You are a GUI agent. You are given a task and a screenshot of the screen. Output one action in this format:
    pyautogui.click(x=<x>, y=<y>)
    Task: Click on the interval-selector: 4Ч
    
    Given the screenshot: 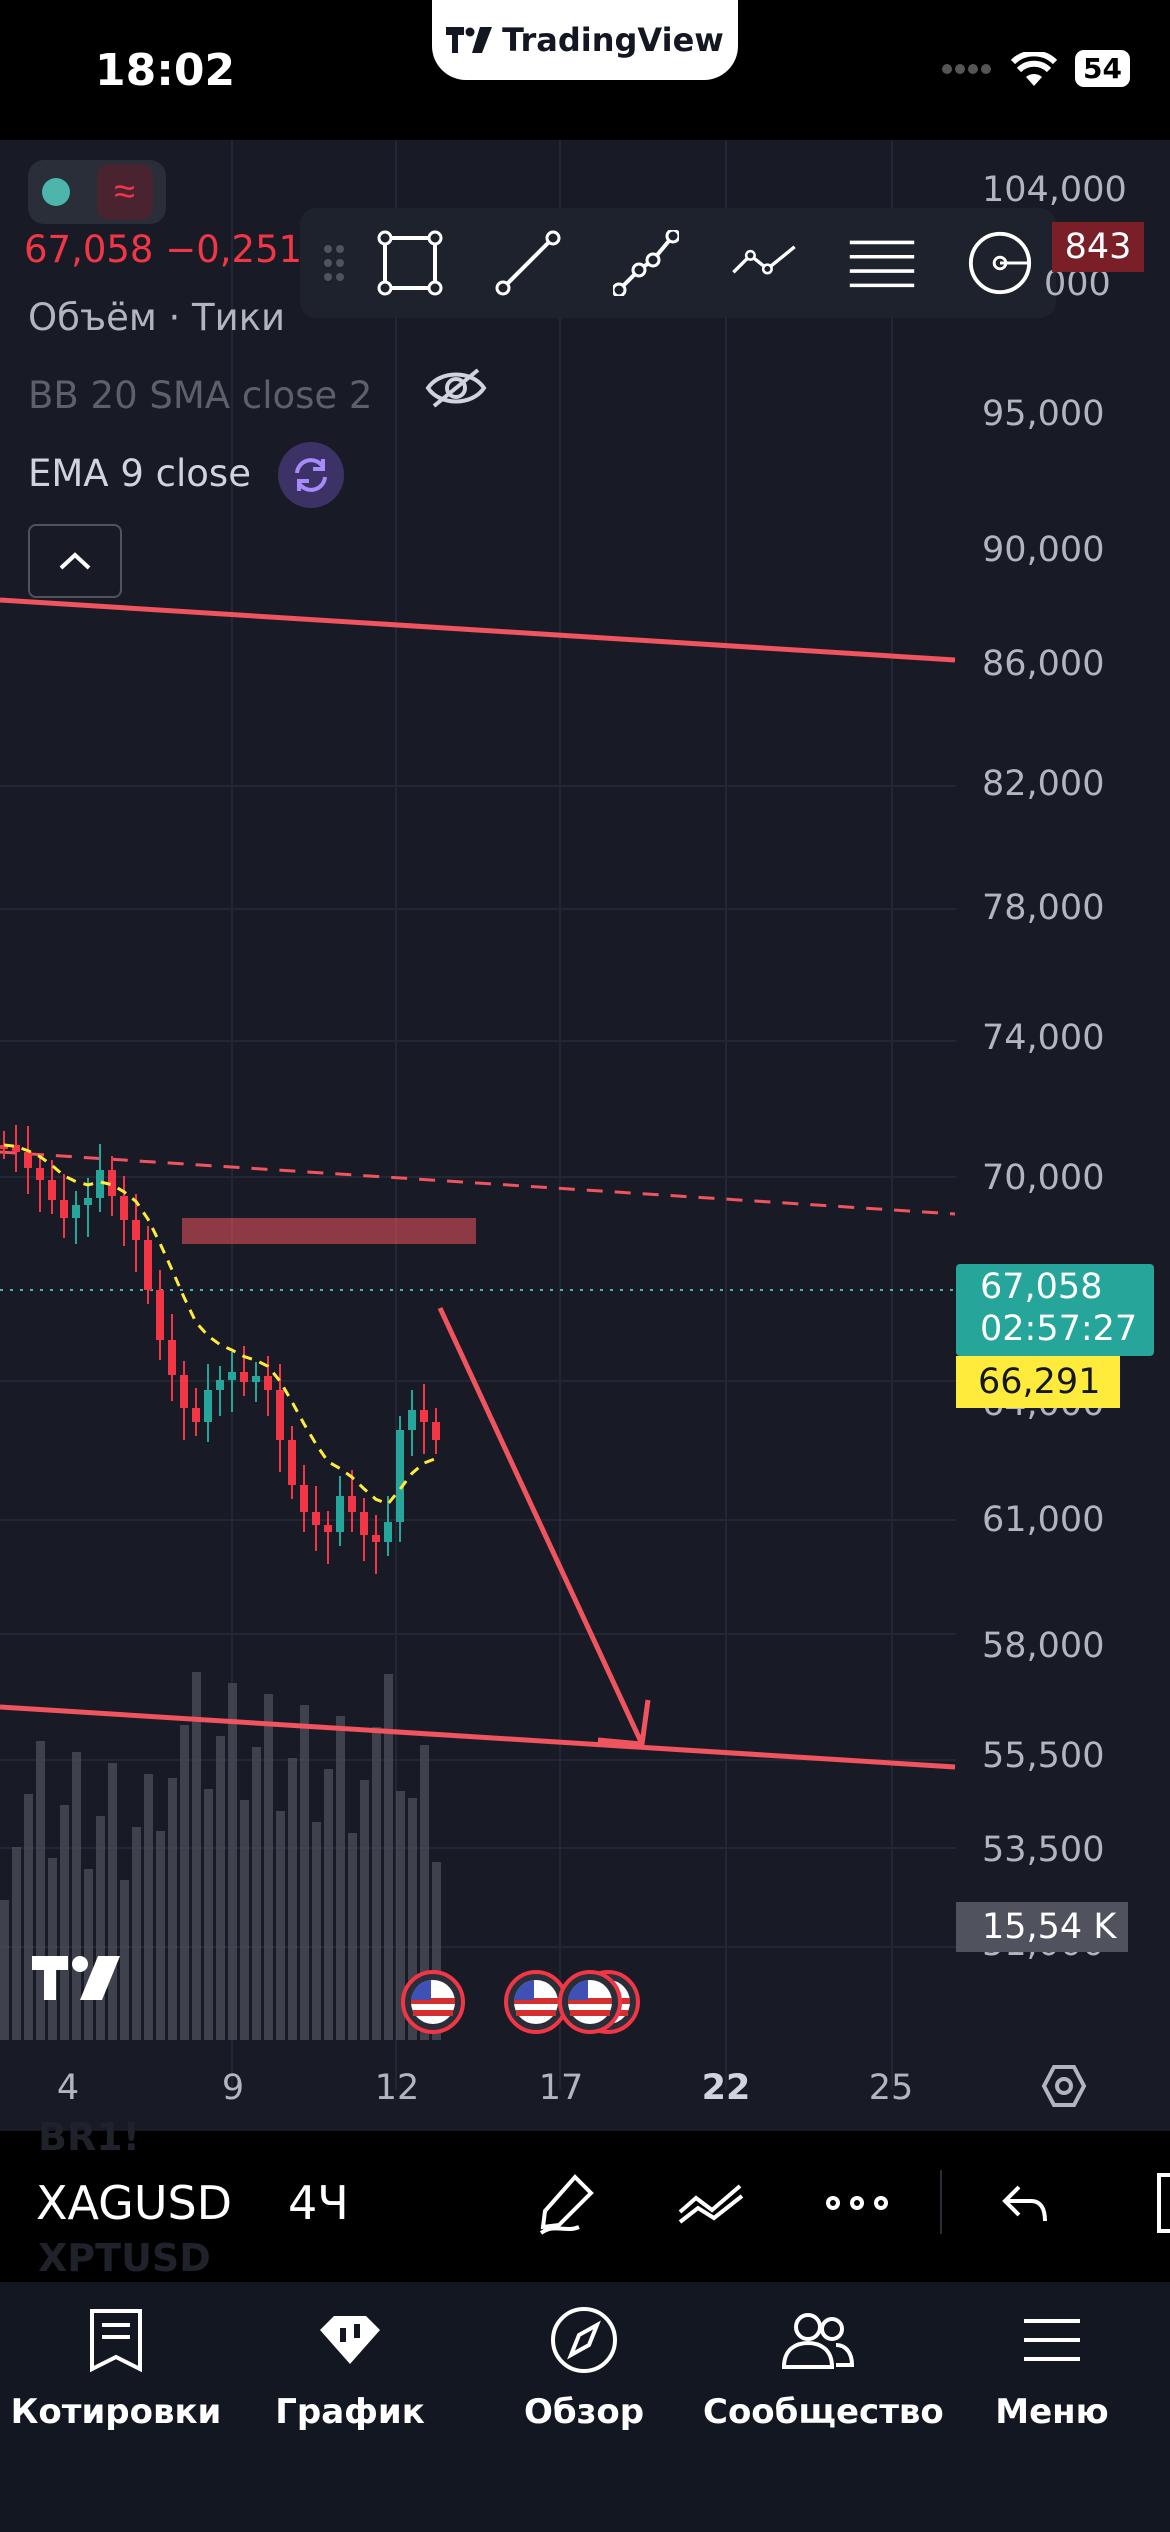 What is the action you would take?
    pyautogui.click(x=318, y=2203)
    